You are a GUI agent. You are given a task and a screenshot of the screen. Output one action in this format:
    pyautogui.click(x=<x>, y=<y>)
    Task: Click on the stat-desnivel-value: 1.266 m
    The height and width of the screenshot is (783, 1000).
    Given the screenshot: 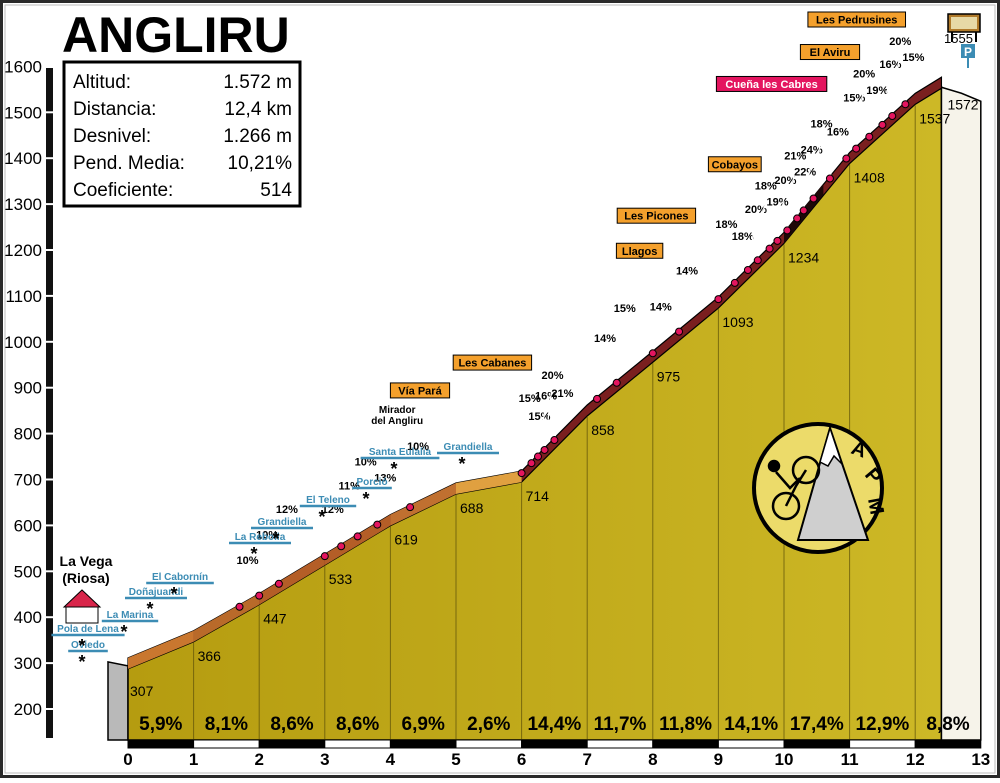 What is the action you would take?
    pyautogui.click(x=257, y=136)
    